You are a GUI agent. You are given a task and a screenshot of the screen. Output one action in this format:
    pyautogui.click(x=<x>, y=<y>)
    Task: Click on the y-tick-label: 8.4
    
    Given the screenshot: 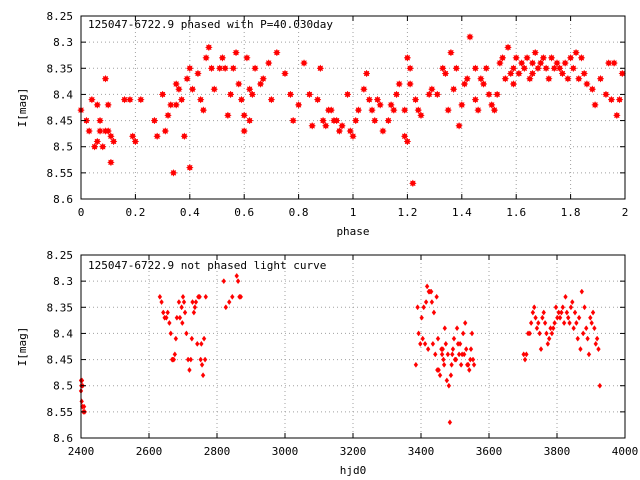 What is the action you would take?
    pyautogui.click(x=63, y=333)
    